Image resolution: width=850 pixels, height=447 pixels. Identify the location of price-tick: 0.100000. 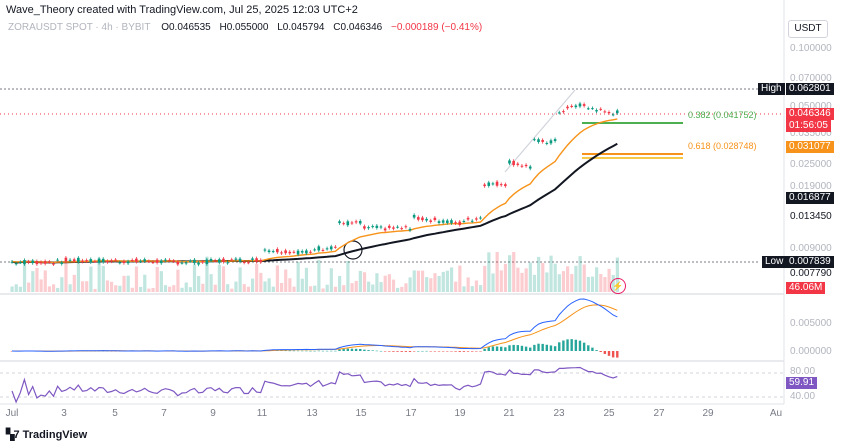
(811, 48).